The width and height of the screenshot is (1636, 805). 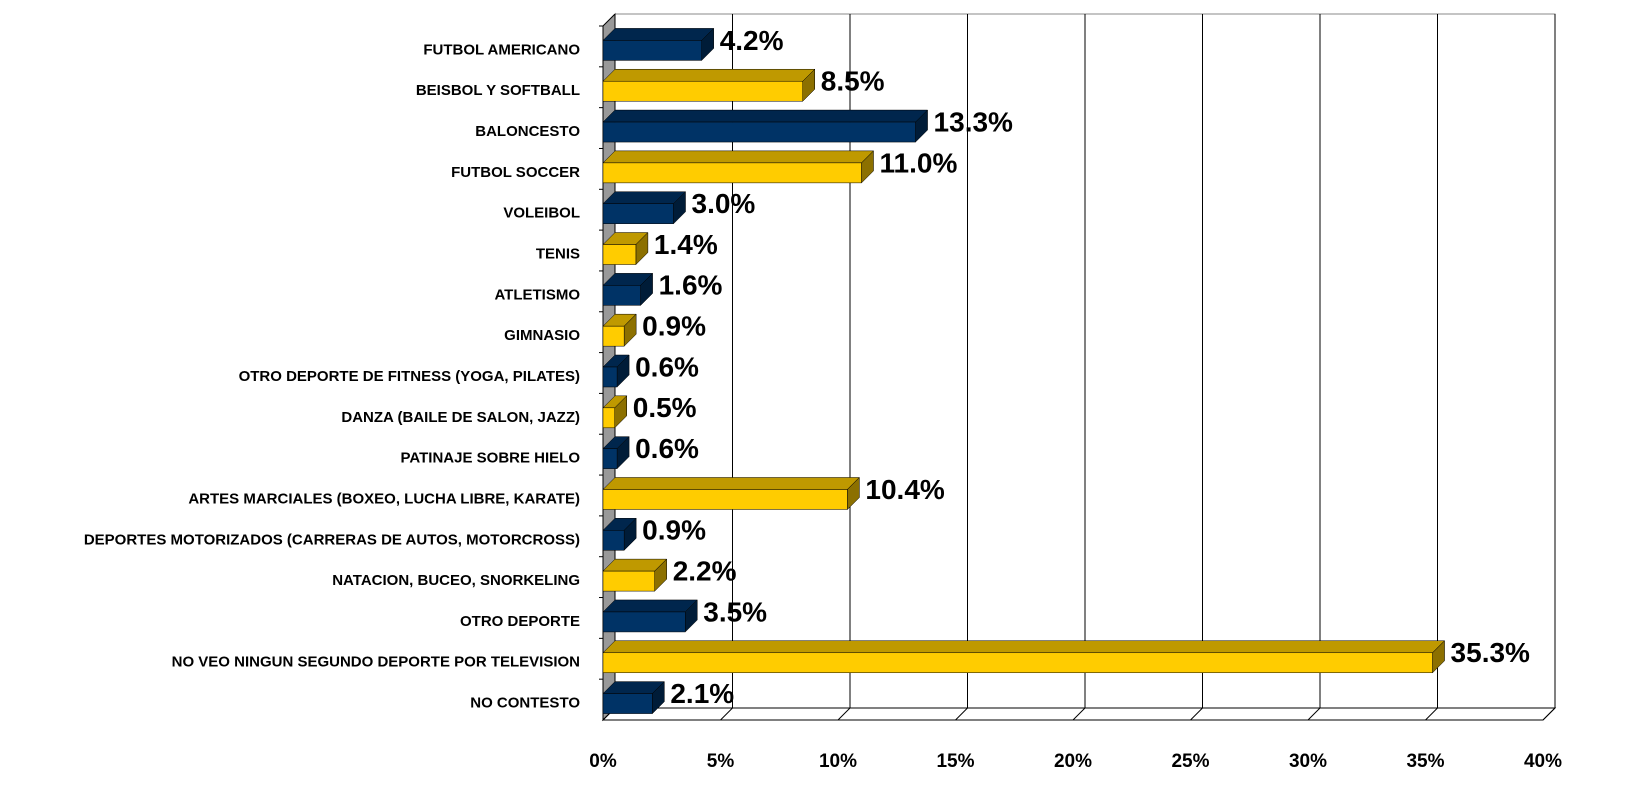 What do you see at coordinates (542, 335) in the screenshot?
I see `y-tick-label: GIMNASIO` at bounding box center [542, 335].